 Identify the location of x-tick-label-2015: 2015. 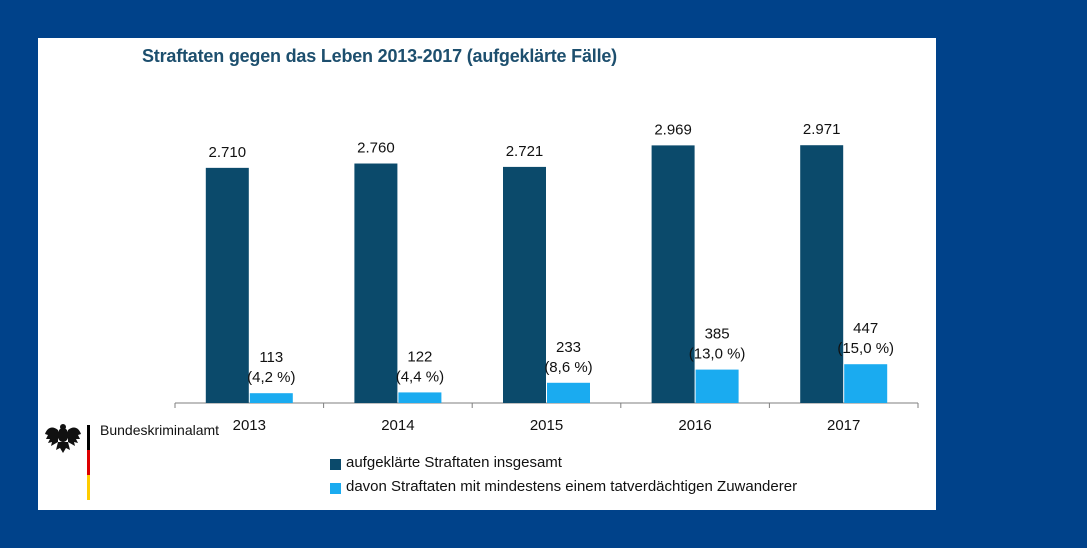
(546, 425).